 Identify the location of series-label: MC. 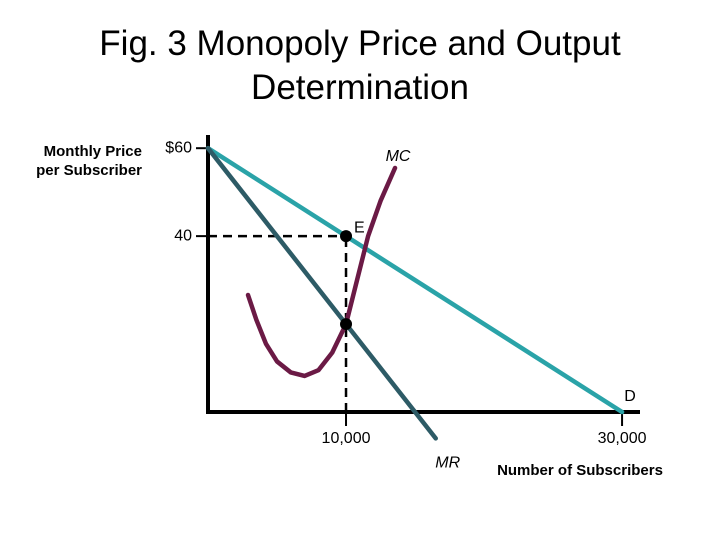
(398, 156).